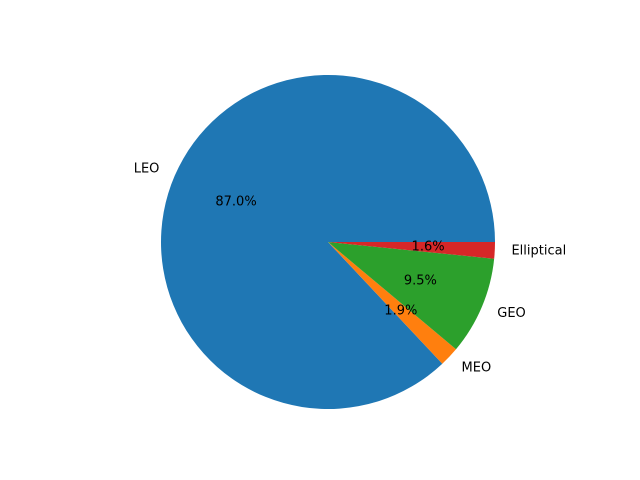  What do you see at coordinates (235, 202) in the screenshot?
I see `pct-label-leo: 87.0%` at bounding box center [235, 202].